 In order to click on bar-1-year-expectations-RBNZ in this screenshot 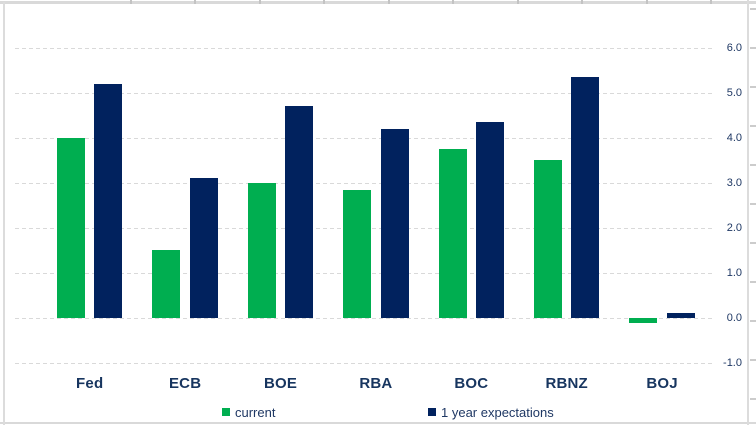, I will do `click(585, 197)`.